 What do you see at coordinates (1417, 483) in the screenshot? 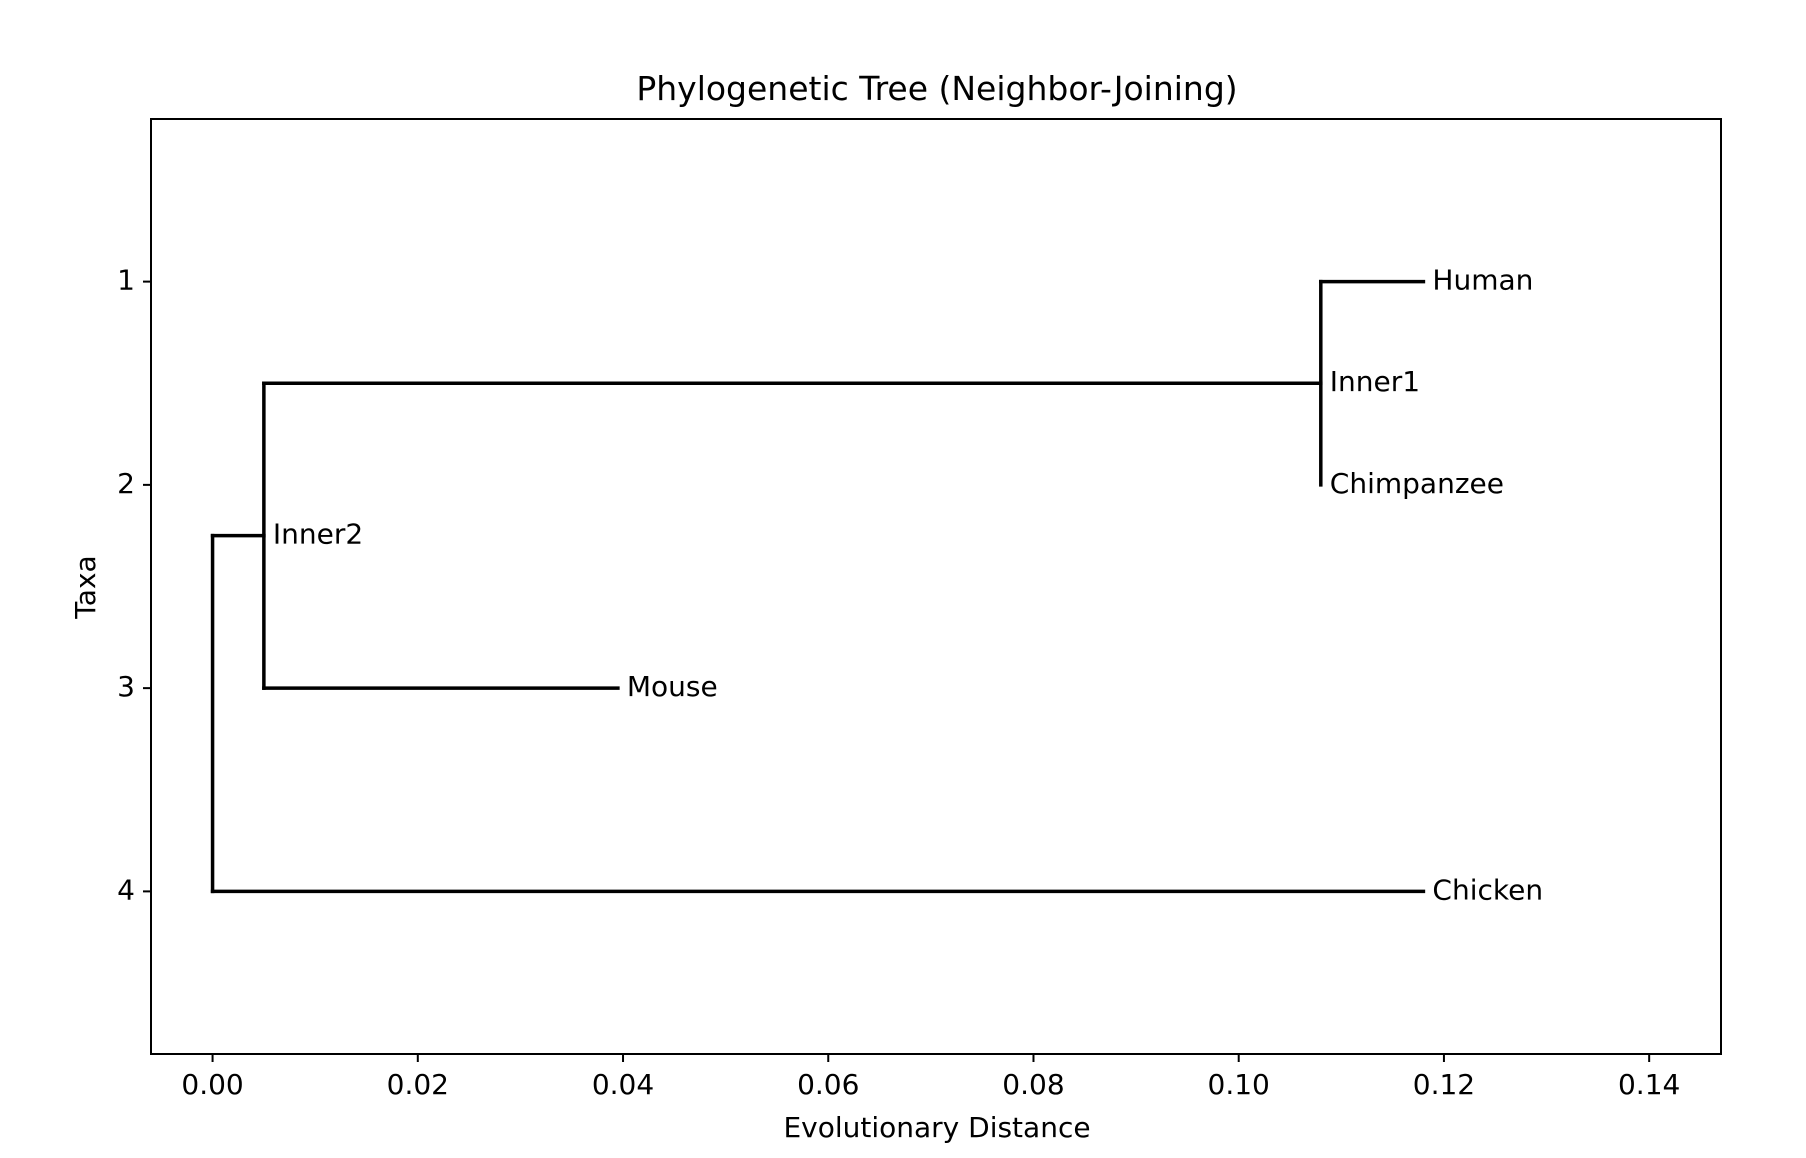
I see `node-label-chimpanzee: Chimpanzee` at bounding box center [1417, 483].